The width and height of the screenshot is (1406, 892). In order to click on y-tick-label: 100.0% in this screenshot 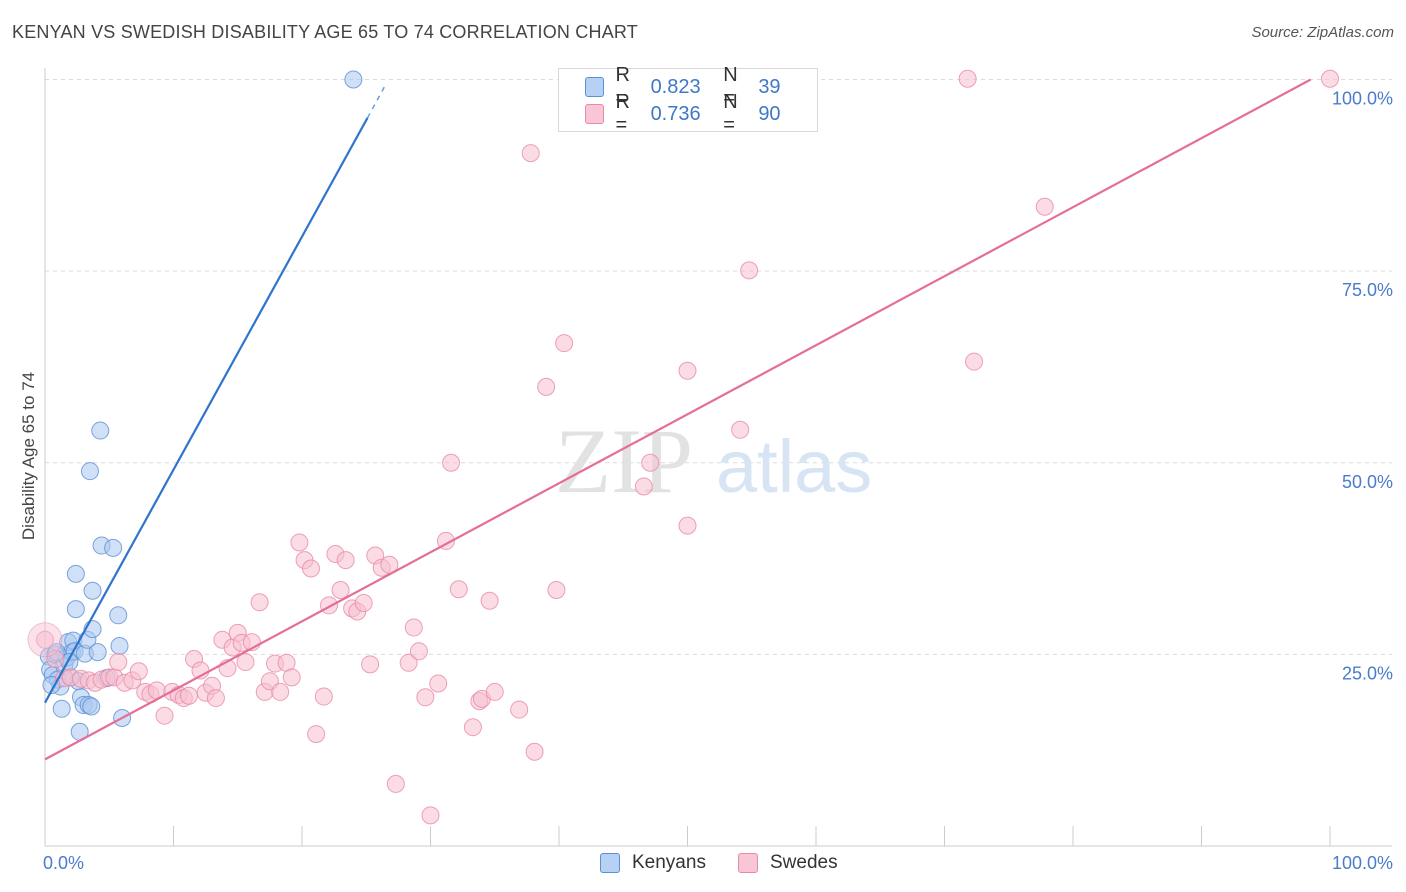, I will do `click(1362, 99)`.